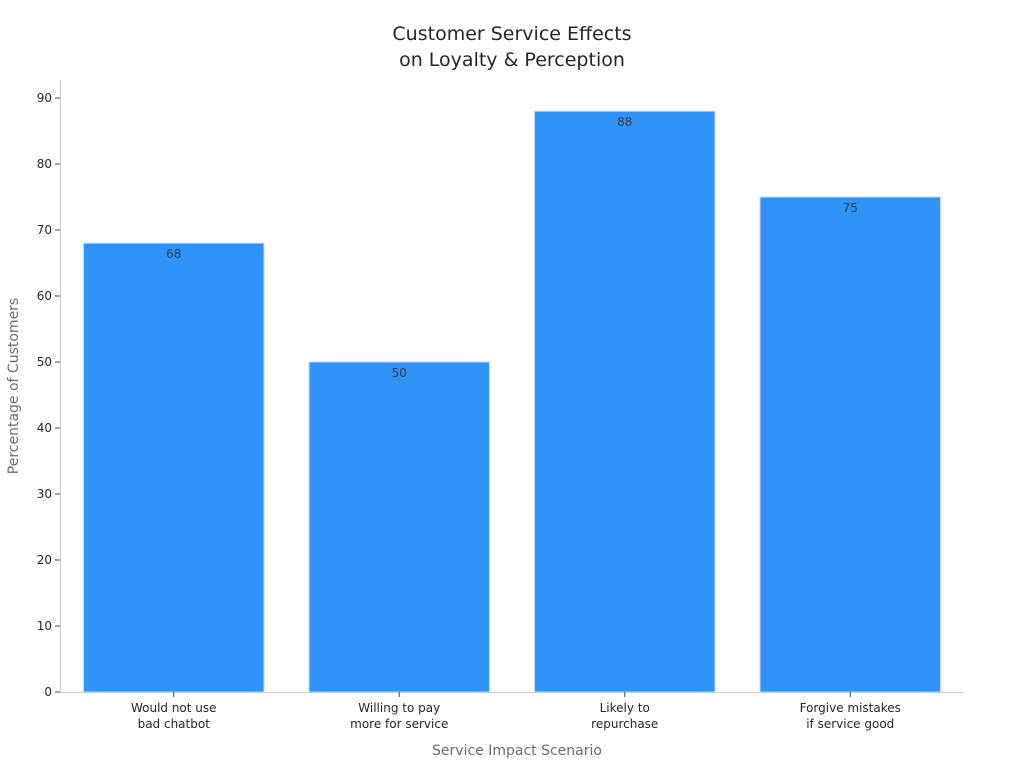  Describe the element at coordinates (399, 724) in the screenshot. I see `x-tick-label-1-1: more for service` at that location.